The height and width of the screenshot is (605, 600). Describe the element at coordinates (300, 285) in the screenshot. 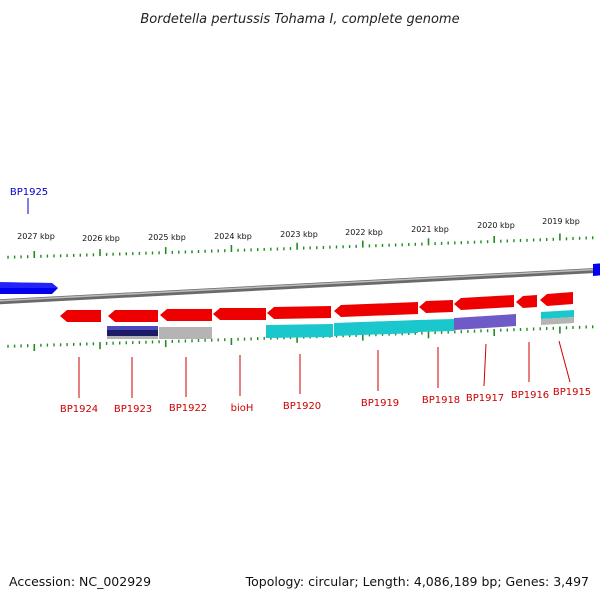

I see `genome-backbone-highlight` at that location.